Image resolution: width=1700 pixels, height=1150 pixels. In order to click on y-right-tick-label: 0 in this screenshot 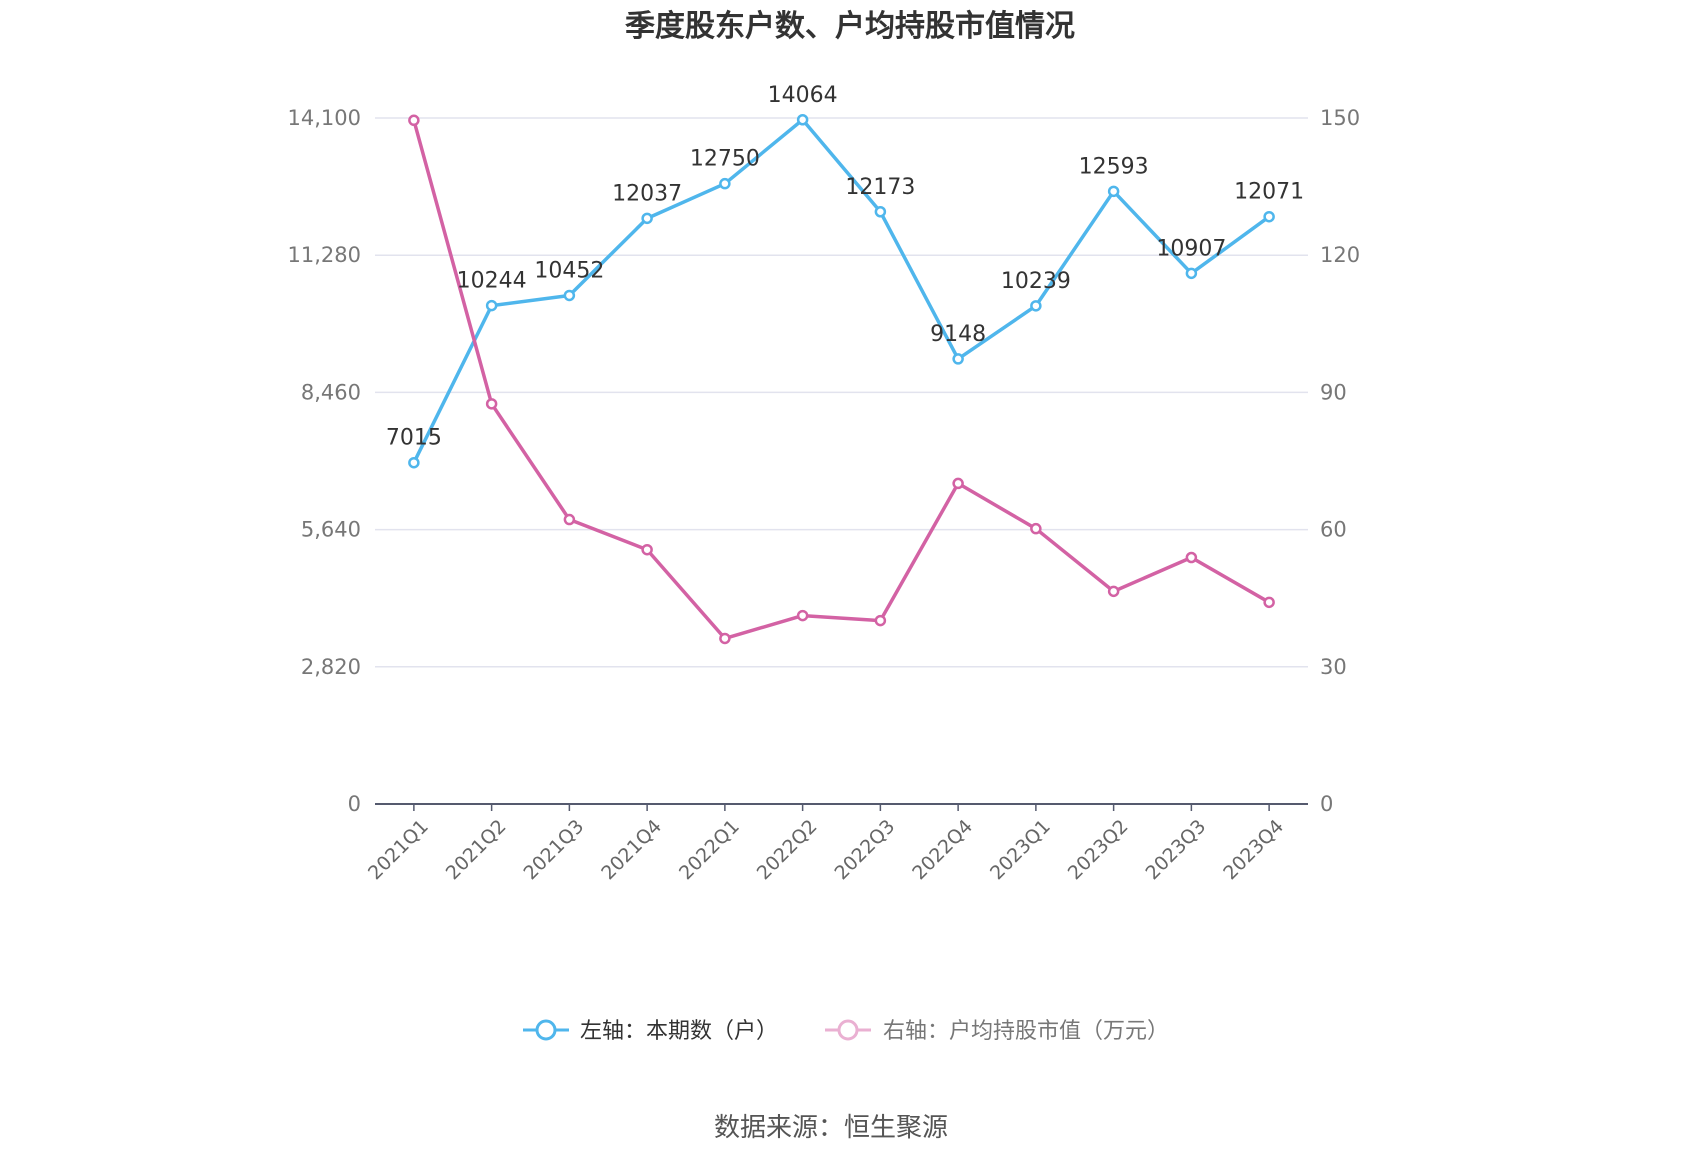, I will do `click(1326, 804)`.